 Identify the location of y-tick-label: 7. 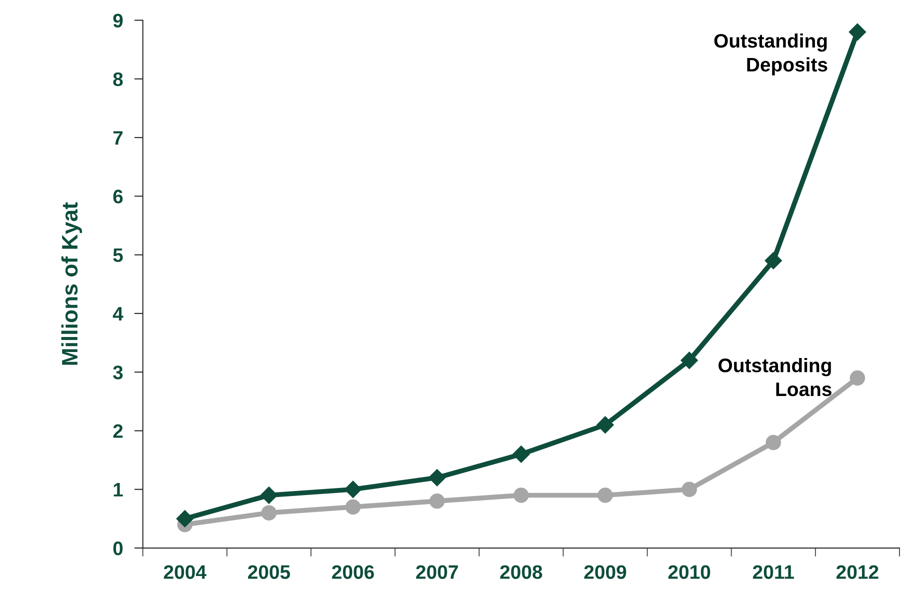
(118, 138).